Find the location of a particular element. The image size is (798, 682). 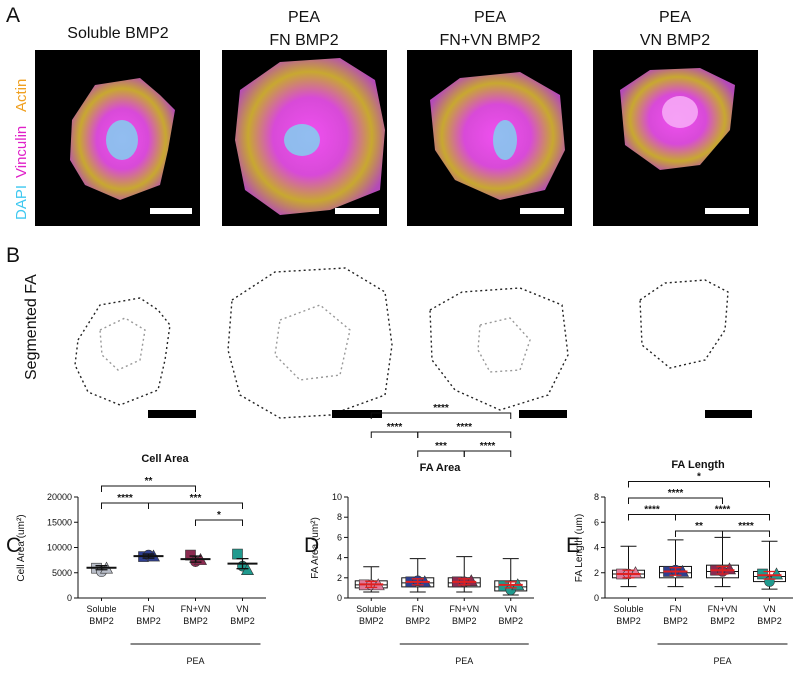

column-title: FN+VN BMP2 is located at coordinates (490, 40).